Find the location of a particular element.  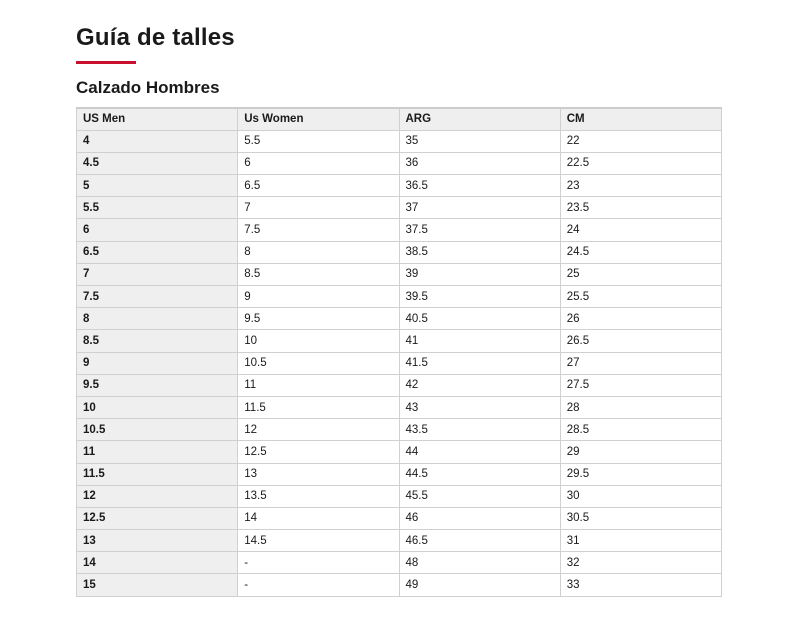

table-cell: 30 is located at coordinates (641, 496).